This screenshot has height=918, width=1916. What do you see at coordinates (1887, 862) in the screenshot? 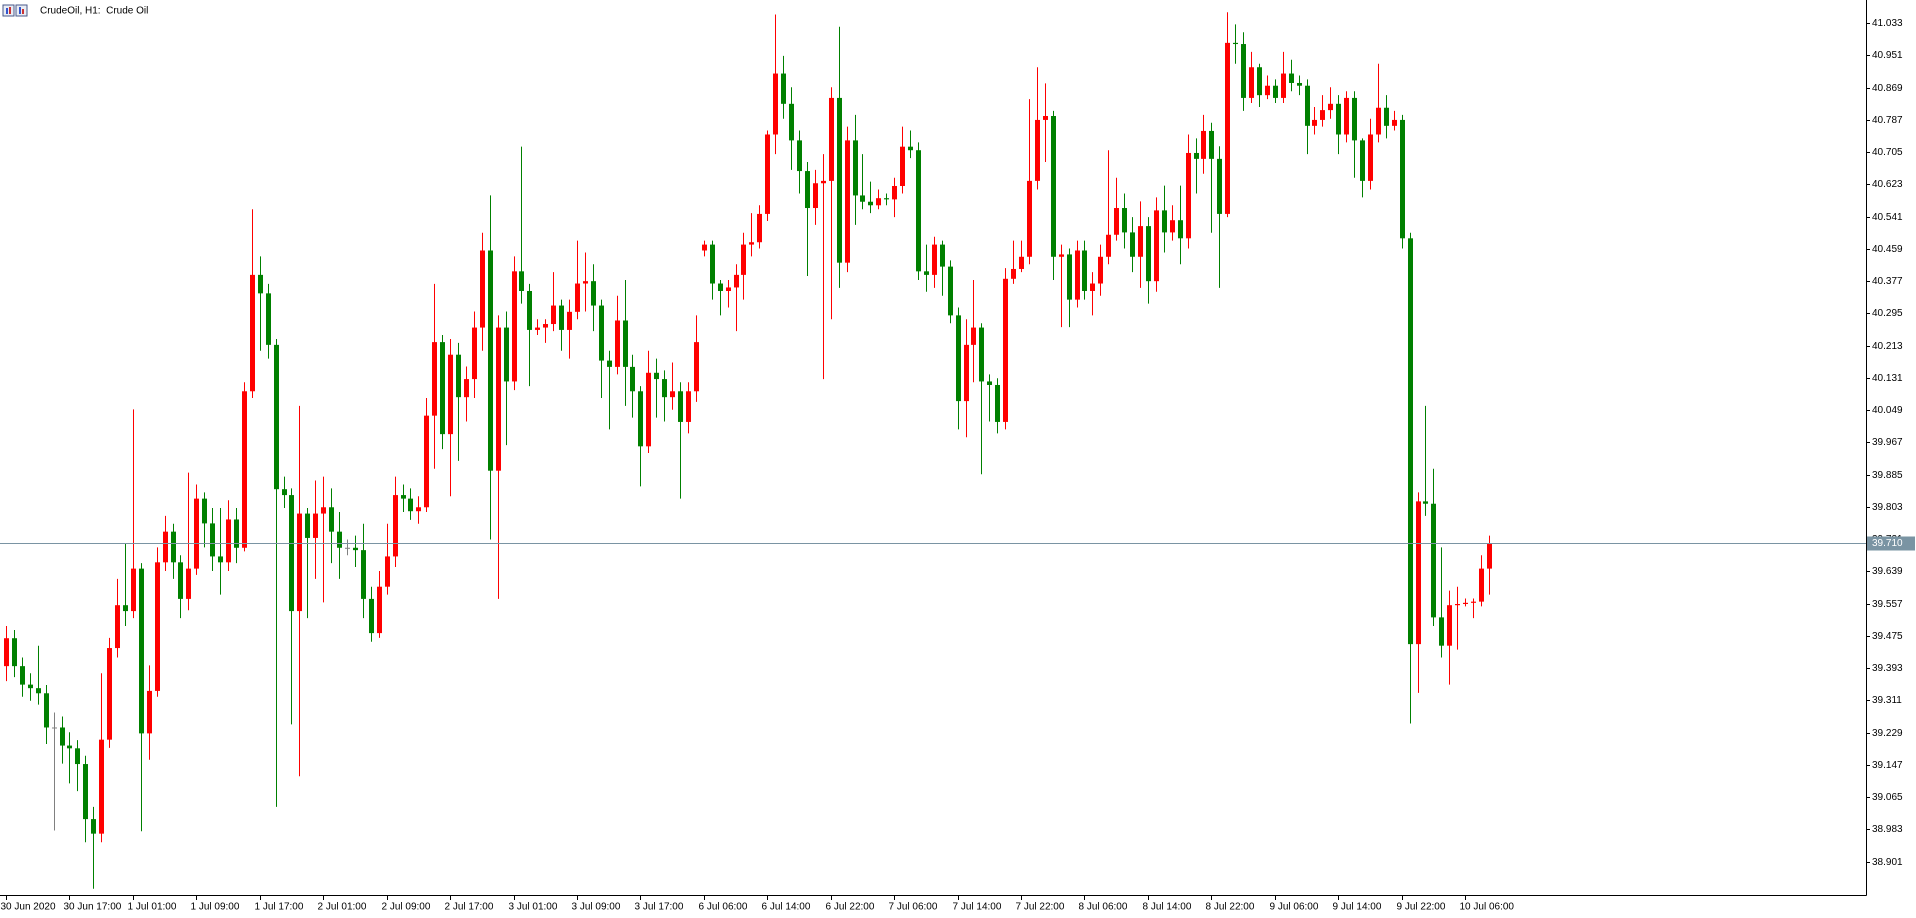
I see `y-tick-label: 38.901` at bounding box center [1887, 862].